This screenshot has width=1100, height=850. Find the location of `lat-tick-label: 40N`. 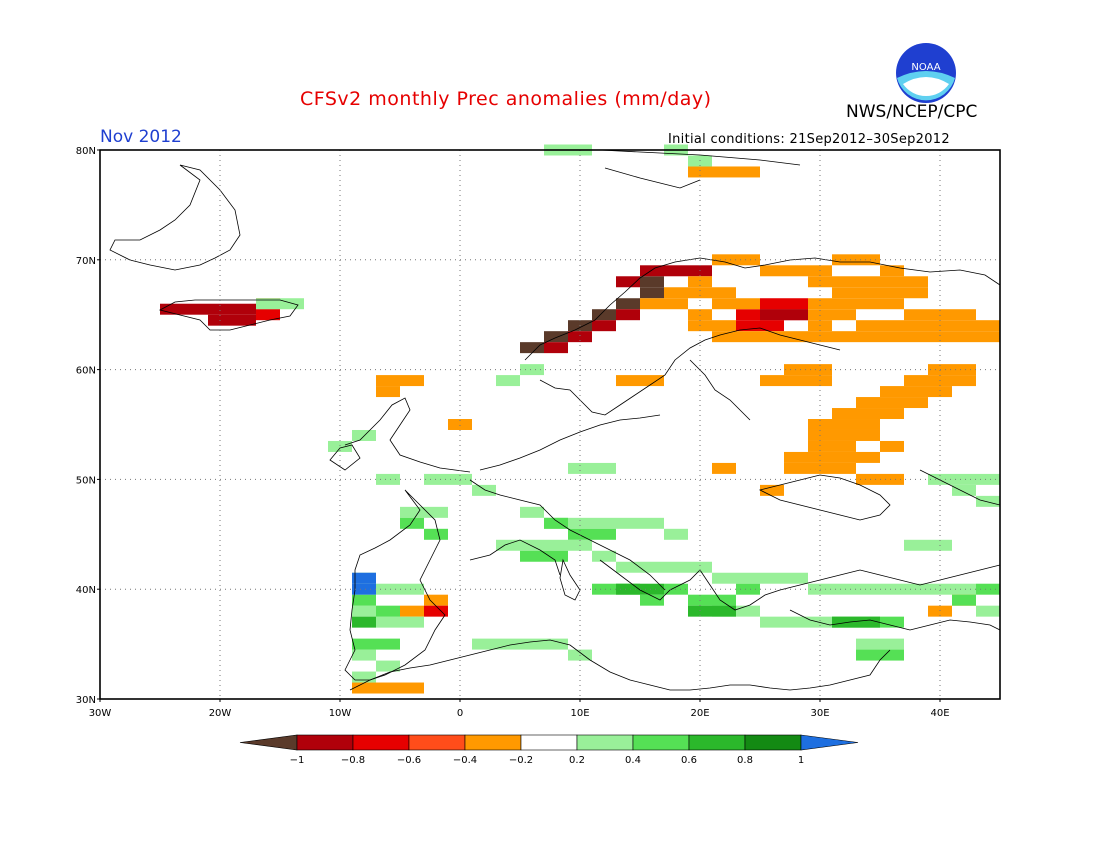

lat-tick-label: 40N is located at coordinates (86, 590).